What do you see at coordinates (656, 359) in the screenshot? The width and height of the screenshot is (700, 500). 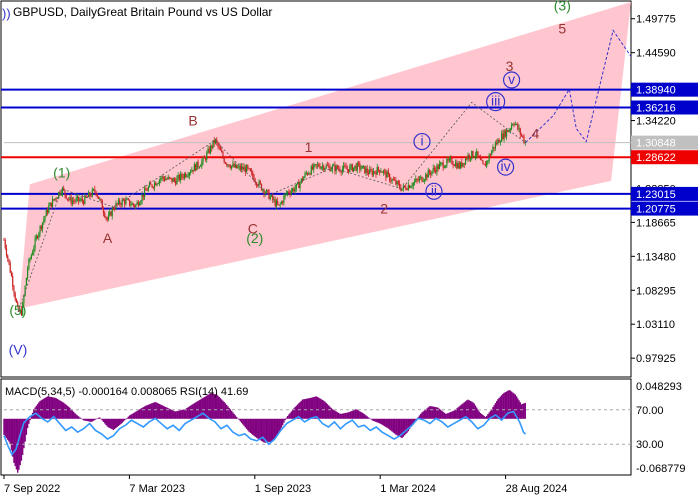 I see `price-axis-label: 0.97925` at bounding box center [656, 359].